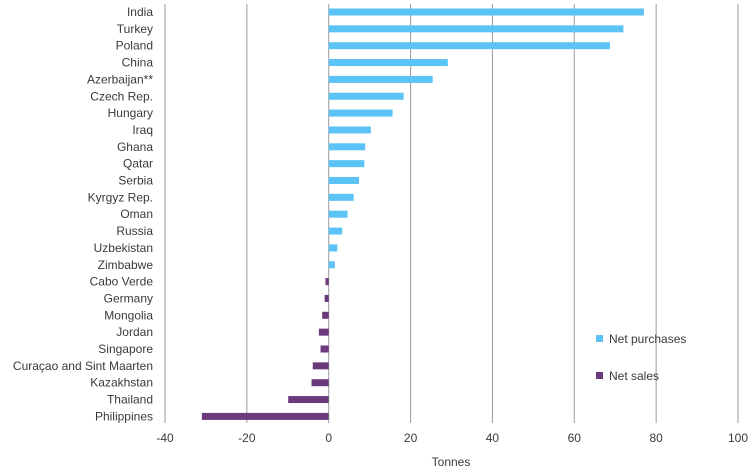 This screenshot has height=471, width=756. What do you see at coordinates (338, 214) in the screenshot?
I see `bar-oman` at bounding box center [338, 214].